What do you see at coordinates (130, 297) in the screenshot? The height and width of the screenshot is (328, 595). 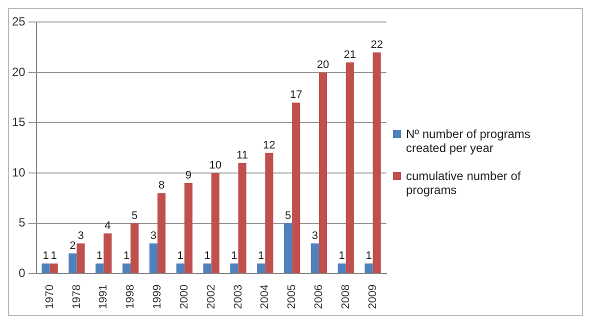 I see `x-tick-label: 1998` at bounding box center [130, 297].